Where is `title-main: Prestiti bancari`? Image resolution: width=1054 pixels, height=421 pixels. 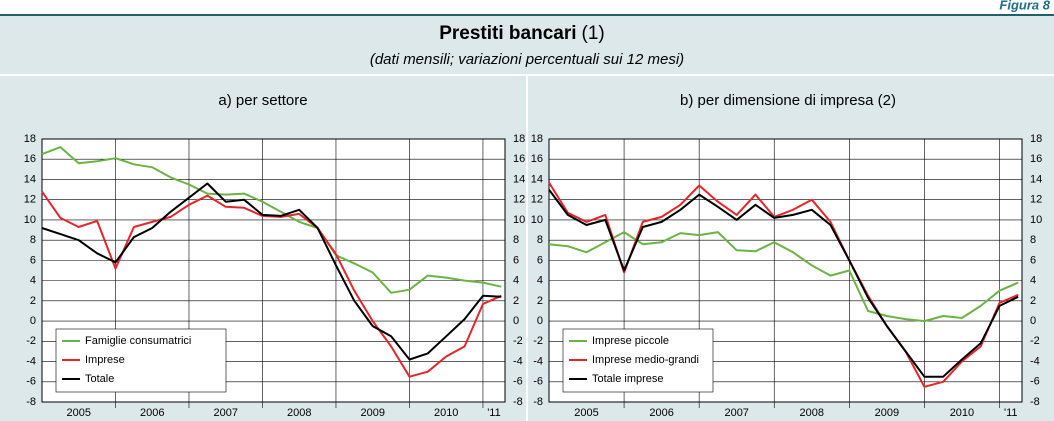
title-main: Prestiti bancari is located at coordinates (507, 33).